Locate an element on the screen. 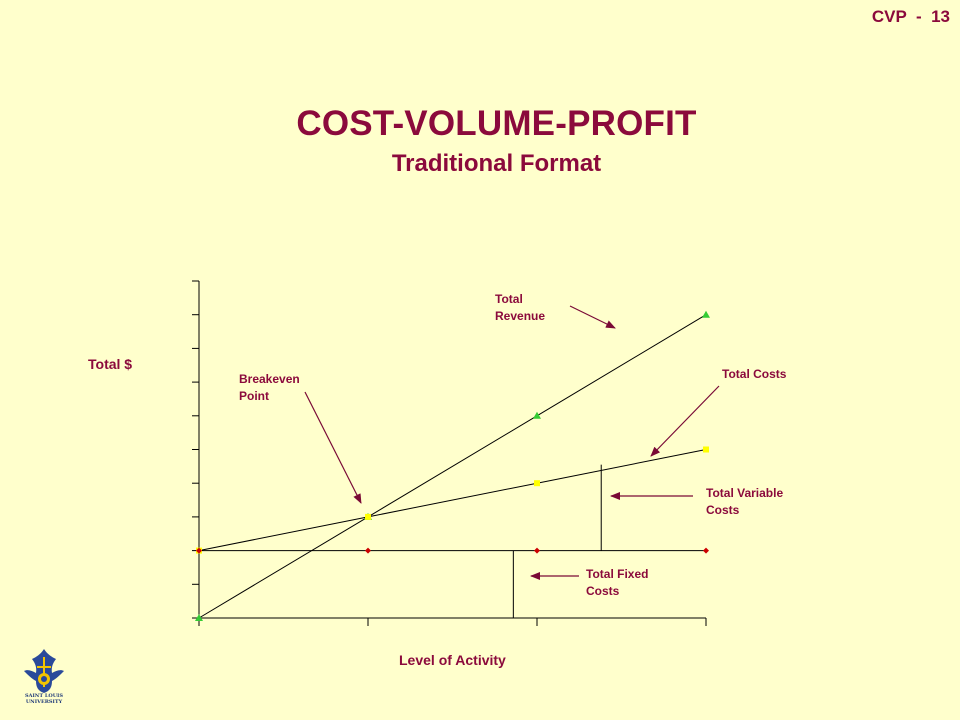 This screenshot has height=720, width=960. saint-louis-university-logo is located at coordinates (44, 671).